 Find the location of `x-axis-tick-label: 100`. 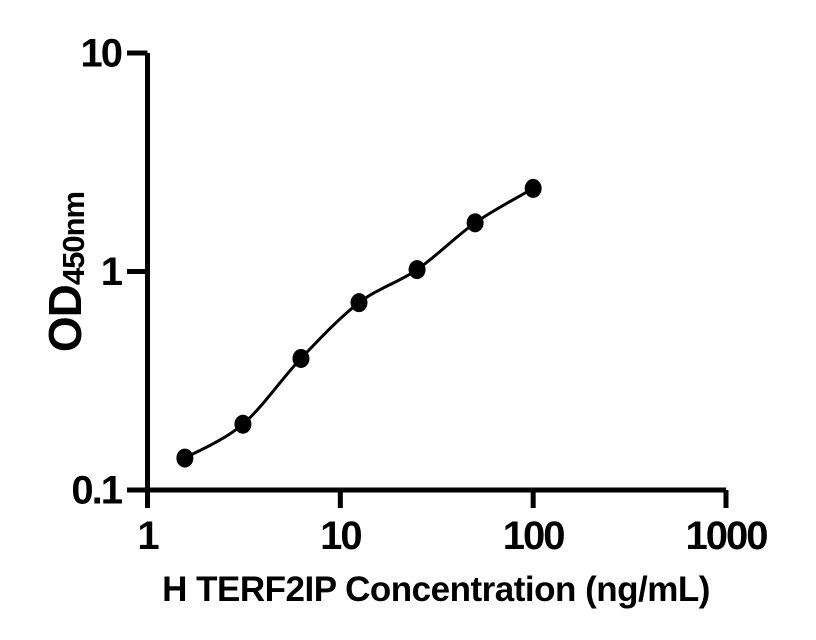

x-axis-tick-label: 100 is located at coordinates (533, 536).